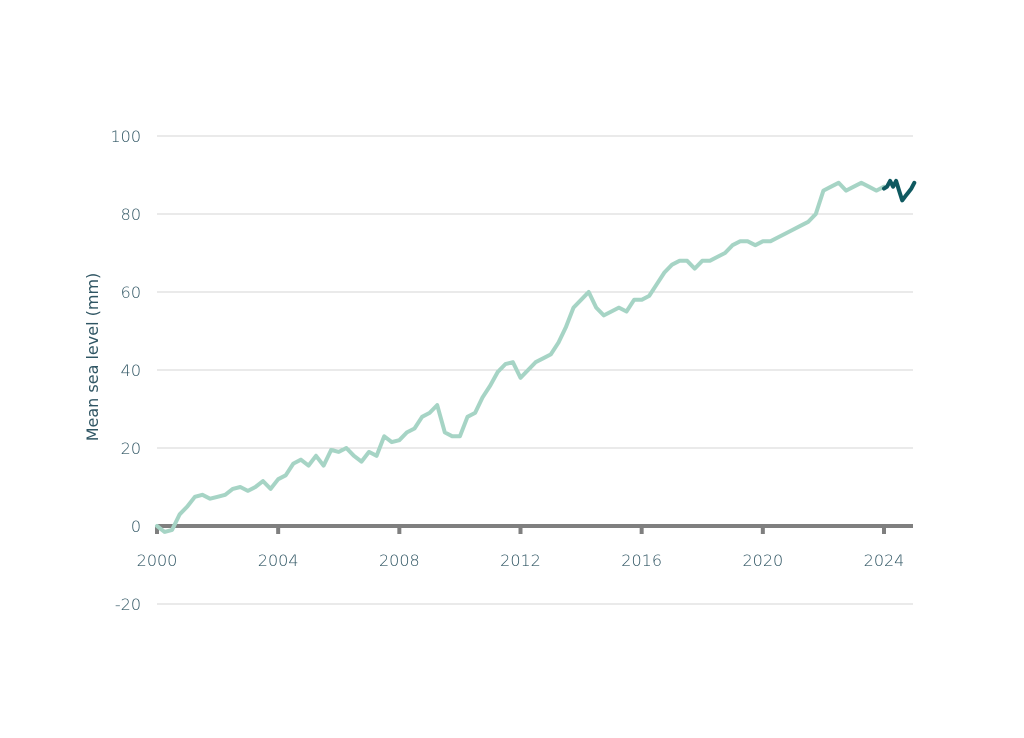  I want to click on y-tick-label: 40, so click(131, 370).